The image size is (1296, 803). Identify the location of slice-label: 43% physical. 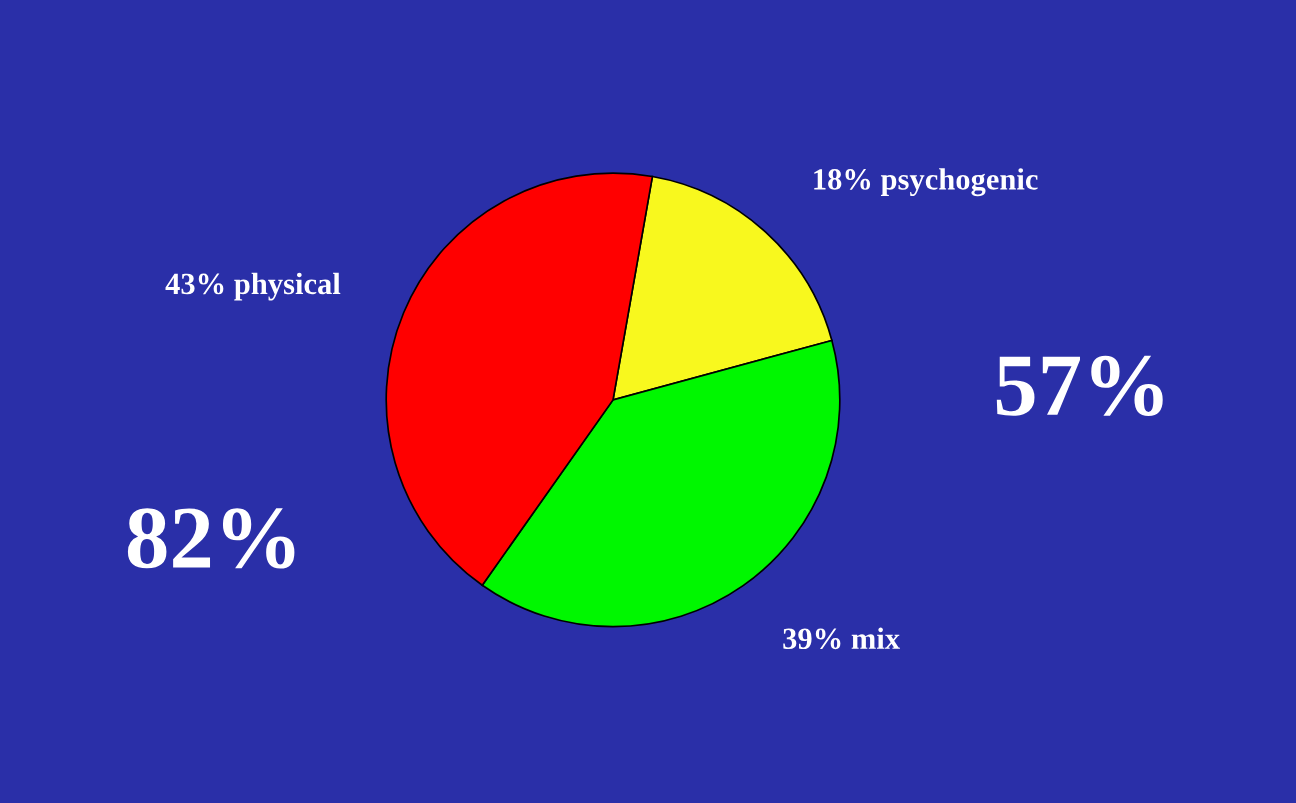
(253, 286).